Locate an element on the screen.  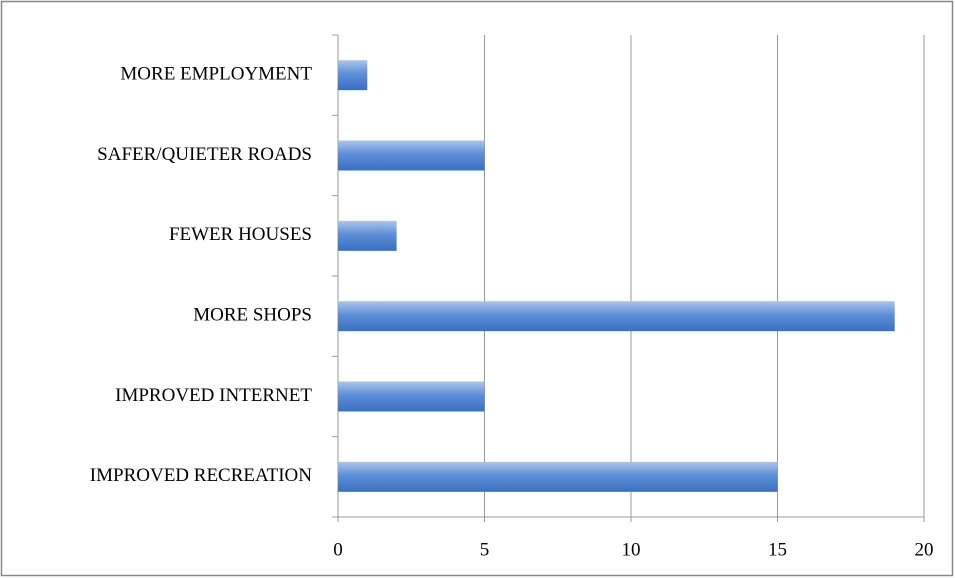
x-tick-label: 20 is located at coordinates (924, 549).